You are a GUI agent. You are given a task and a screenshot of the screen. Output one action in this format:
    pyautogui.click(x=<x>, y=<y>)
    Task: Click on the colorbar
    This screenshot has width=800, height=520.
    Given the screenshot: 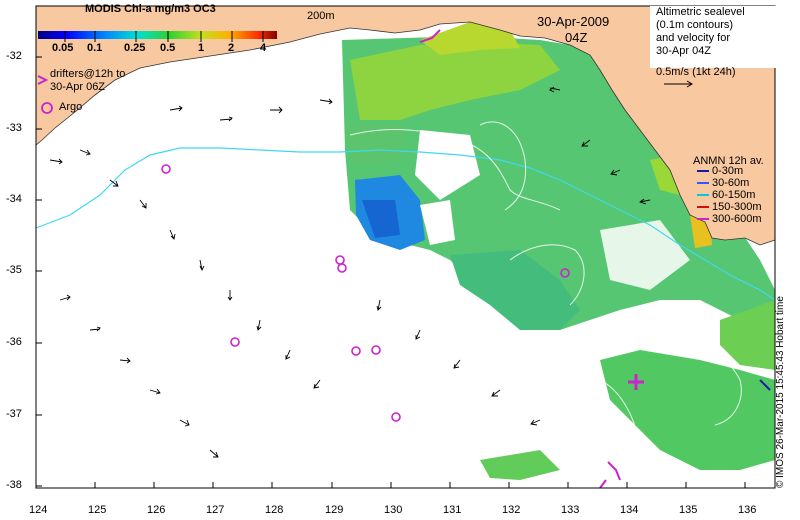 What is the action you would take?
    pyautogui.click(x=157, y=35)
    